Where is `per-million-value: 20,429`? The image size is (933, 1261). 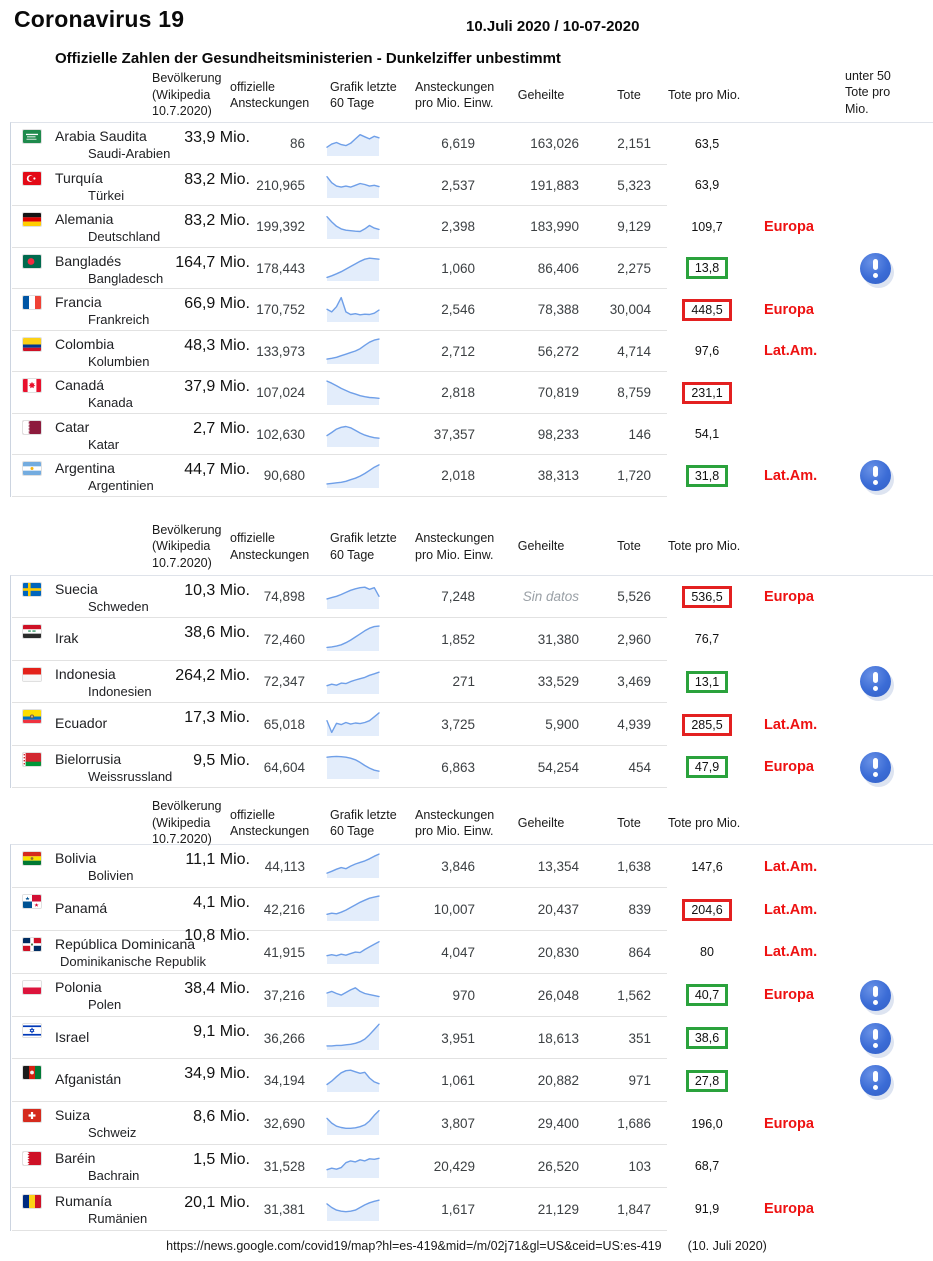
per-million-value: 20,429 is located at coordinates (454, 1166).